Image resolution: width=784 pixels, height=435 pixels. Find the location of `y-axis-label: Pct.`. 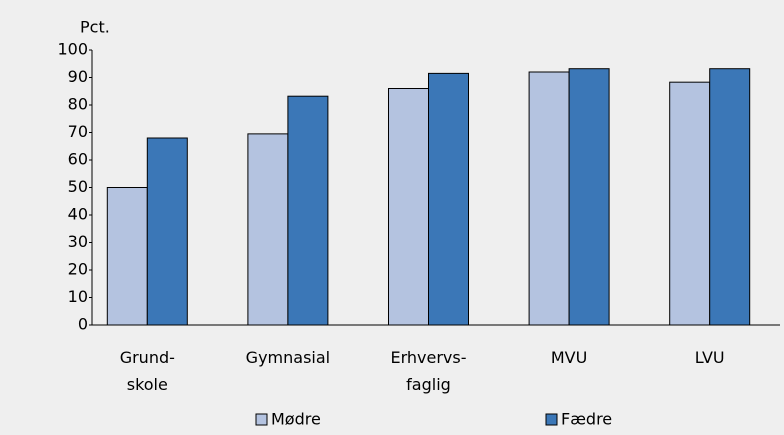

y-axis-label: Pct. is located at coordinates (95, 27).